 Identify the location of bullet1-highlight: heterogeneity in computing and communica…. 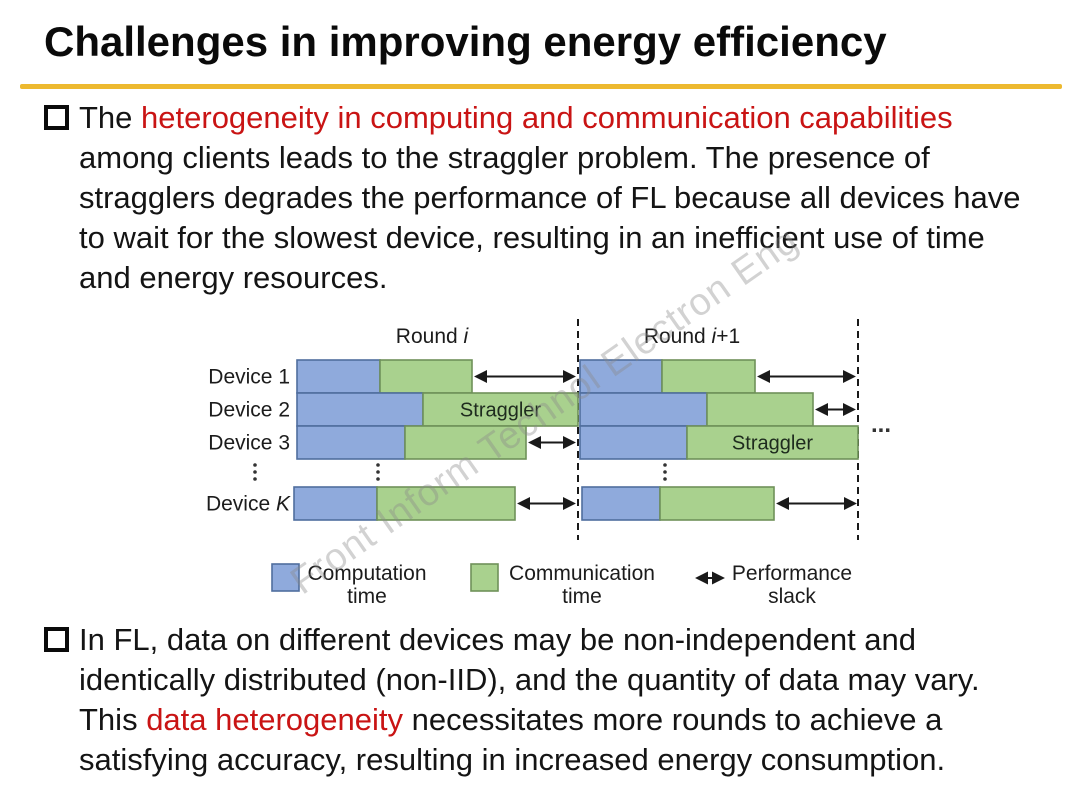
(547, 117).